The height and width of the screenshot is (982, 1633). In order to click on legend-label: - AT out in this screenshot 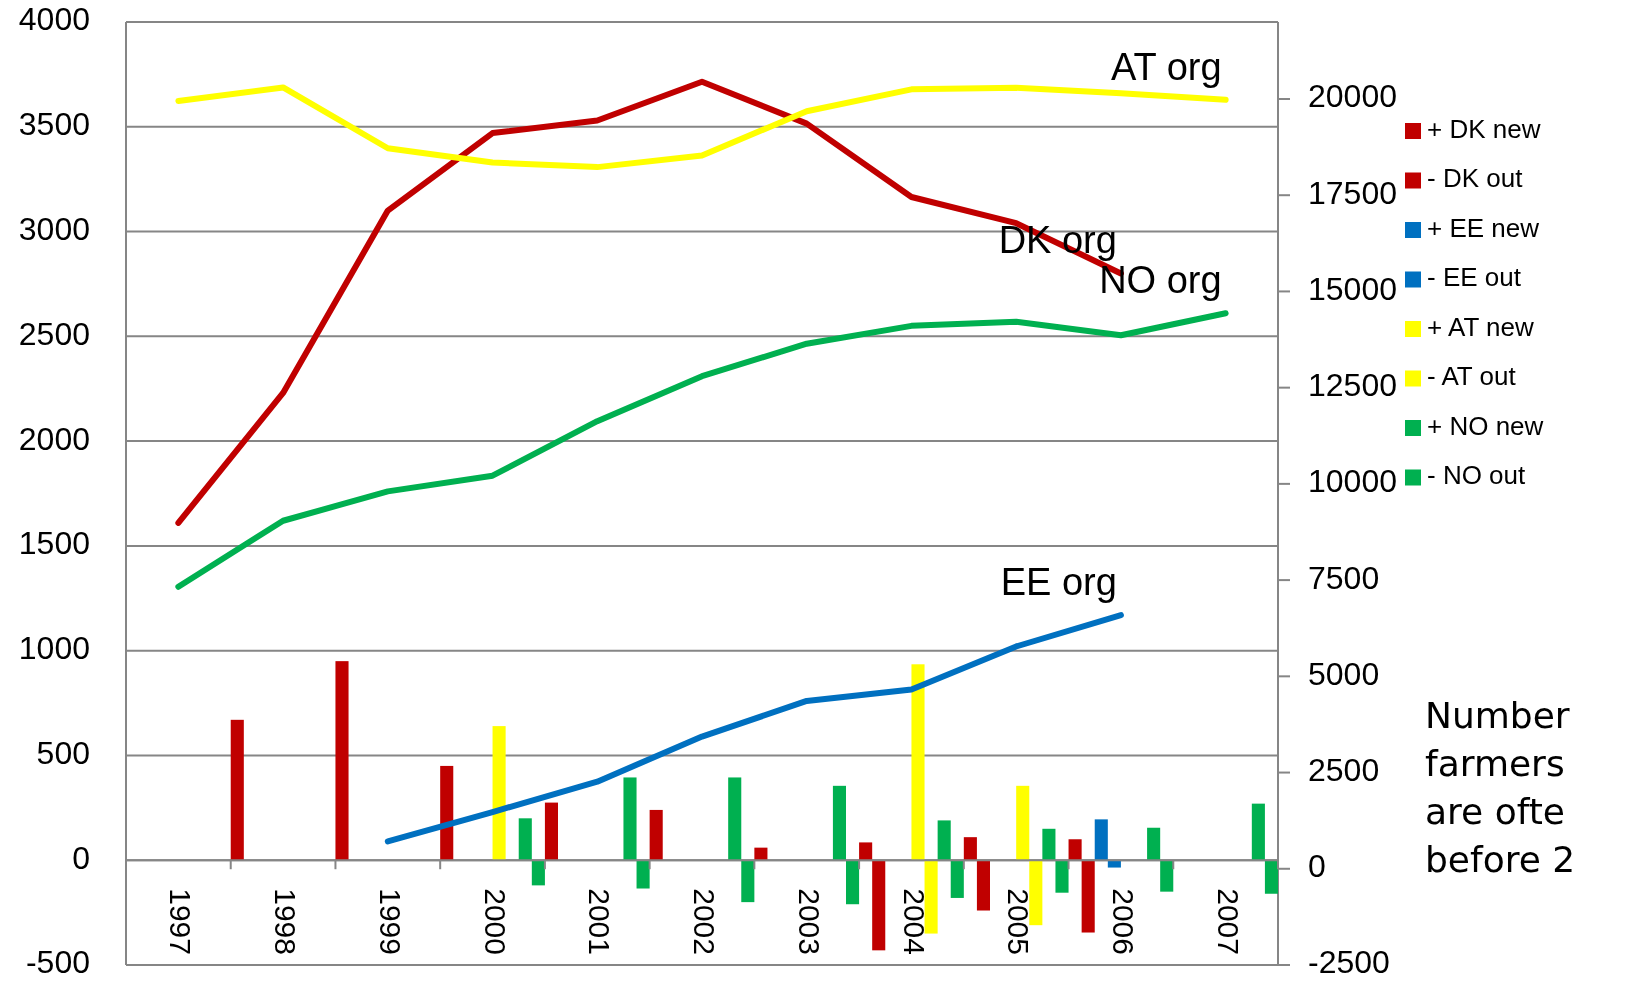, I will do `click(1472, 376)`.